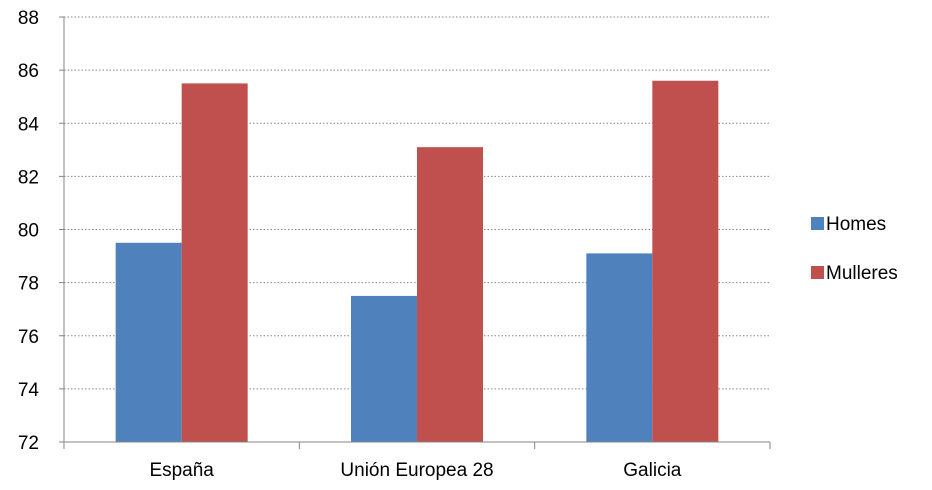 This screenshot has height=490, width=932. I want to click on y-tick-labels: 72 74 76 78 80 82 84 86 88, so click(29, 231).